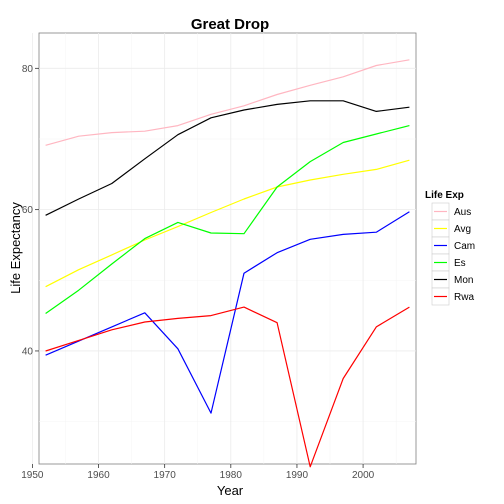 Image resolution: width=504 pixels, height=504 pixels. I want to click on legend-label: Rwa, so click(464, 297).